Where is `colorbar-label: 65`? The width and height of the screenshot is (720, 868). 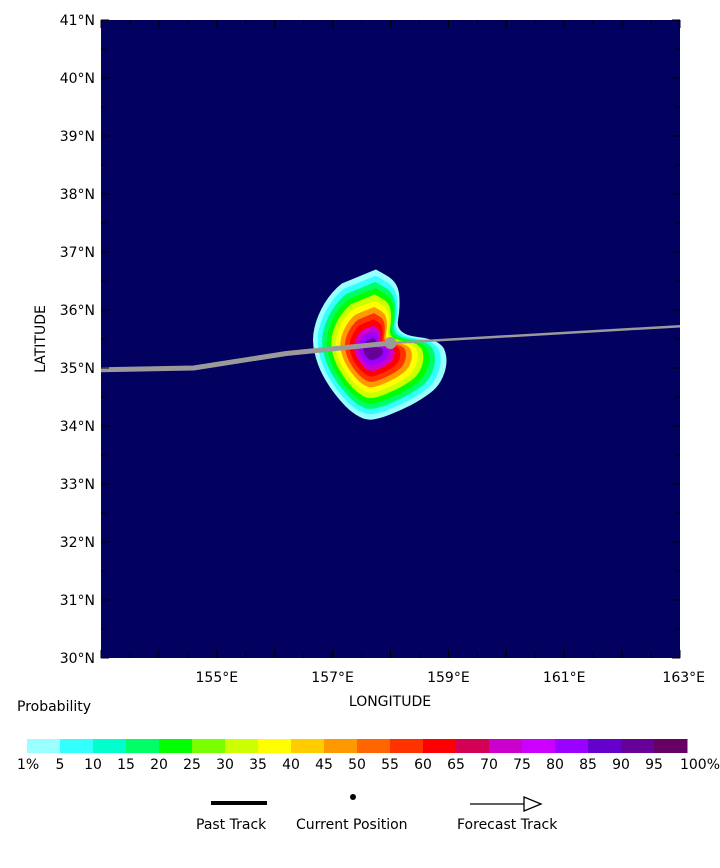 colorbar-label: 65 is located at coordinates (456, 765).